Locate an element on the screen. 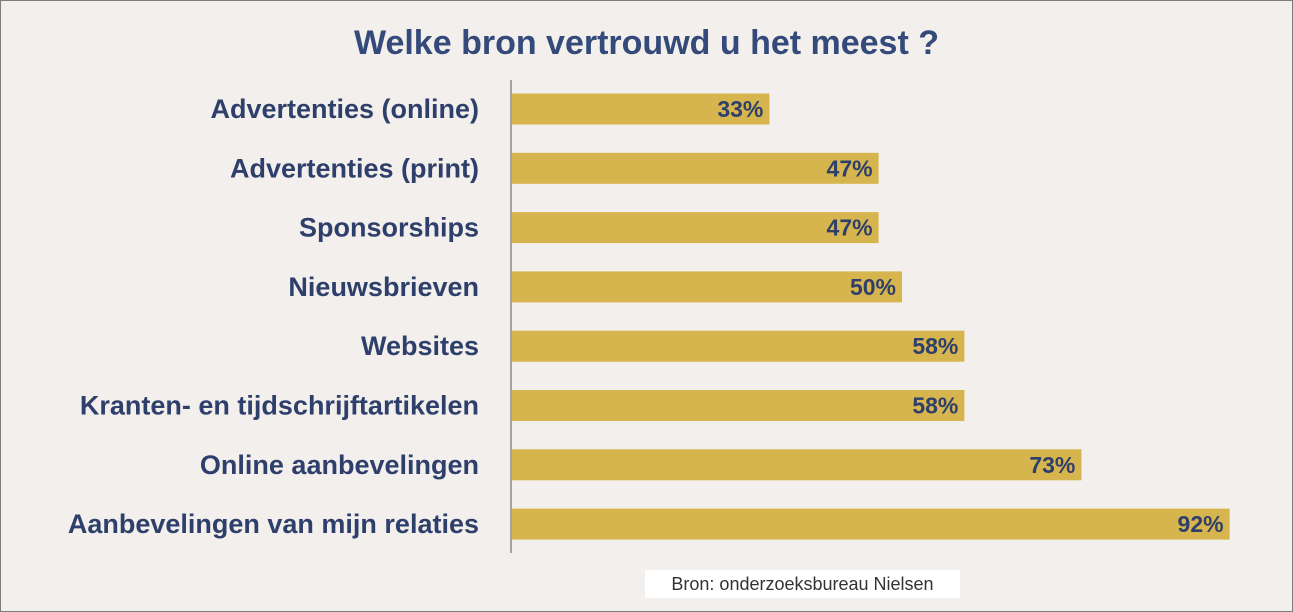 The width and height of the screenshot is (1293, 612). value-label: 73% is located at coordinates (1052, 465).